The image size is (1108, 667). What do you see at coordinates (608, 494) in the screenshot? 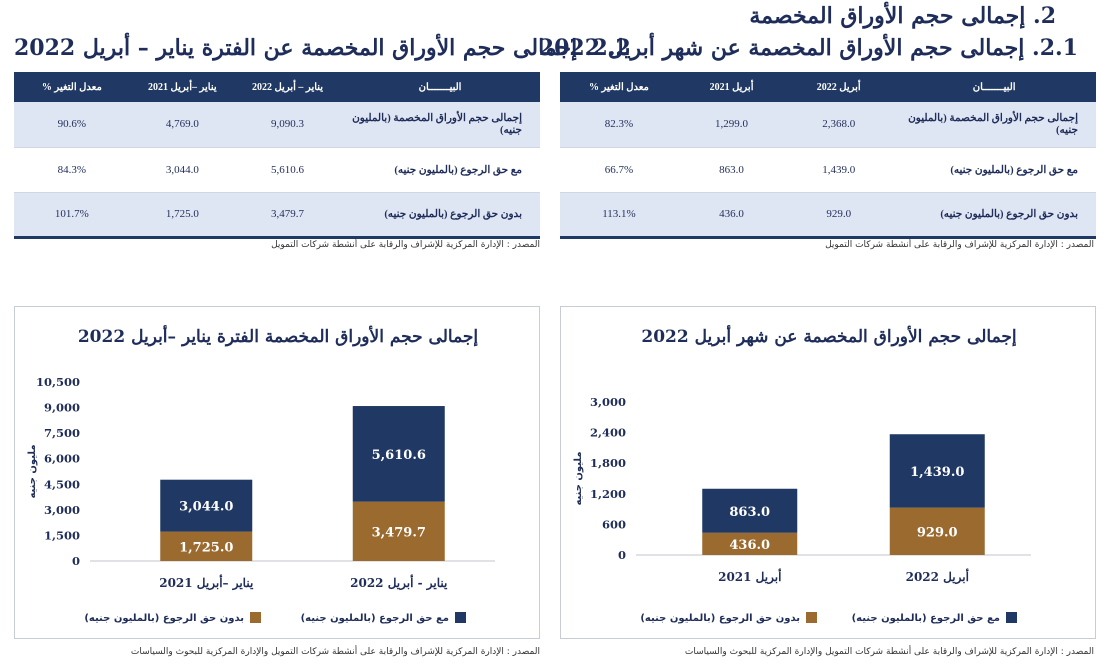
I see `y-tick-label: 1,200` at bounding box center [608, 494].